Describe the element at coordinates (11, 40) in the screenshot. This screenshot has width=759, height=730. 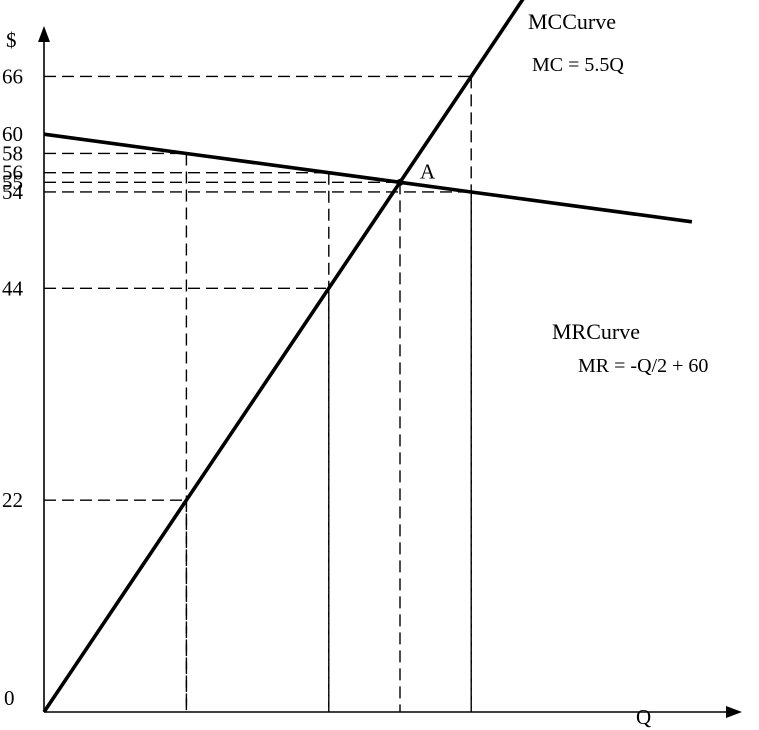
I see `y-axis-label: $` at that location.